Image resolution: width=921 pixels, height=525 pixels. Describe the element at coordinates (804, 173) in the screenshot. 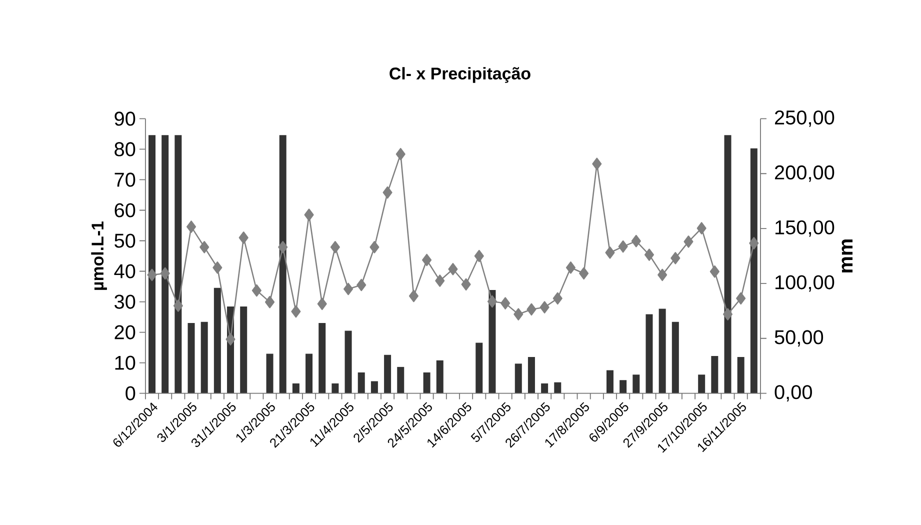

I see `y2-tick-label: 200,00` at that location.